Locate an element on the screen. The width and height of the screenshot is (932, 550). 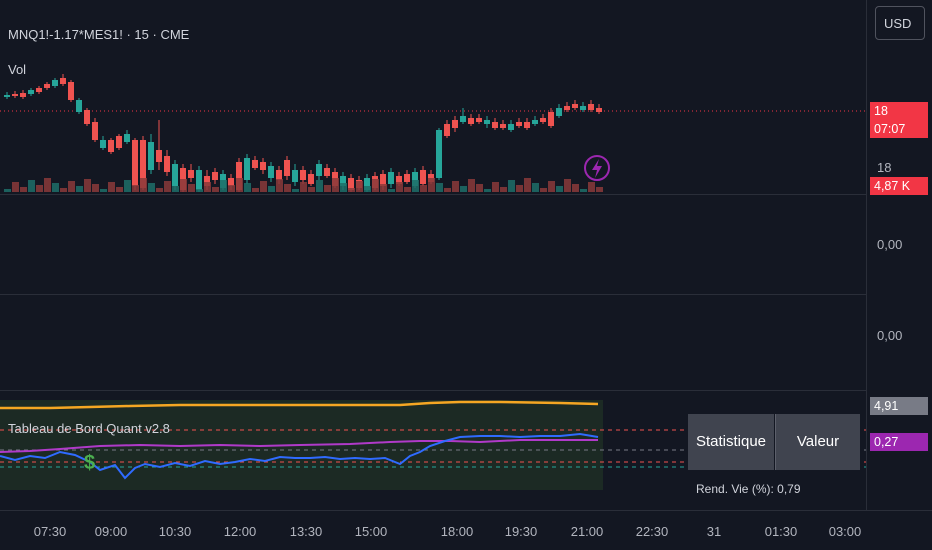
lightning-icon is located at coordinates (597, 168).